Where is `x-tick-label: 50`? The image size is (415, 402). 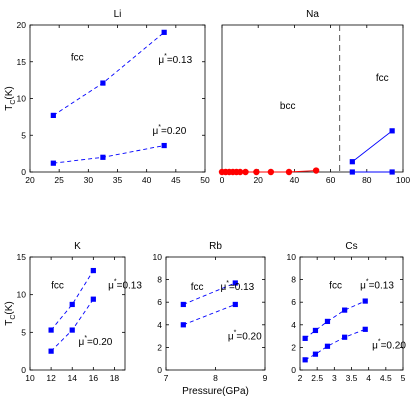
x-tick-label: 50 is located at coordinates (205, 180).